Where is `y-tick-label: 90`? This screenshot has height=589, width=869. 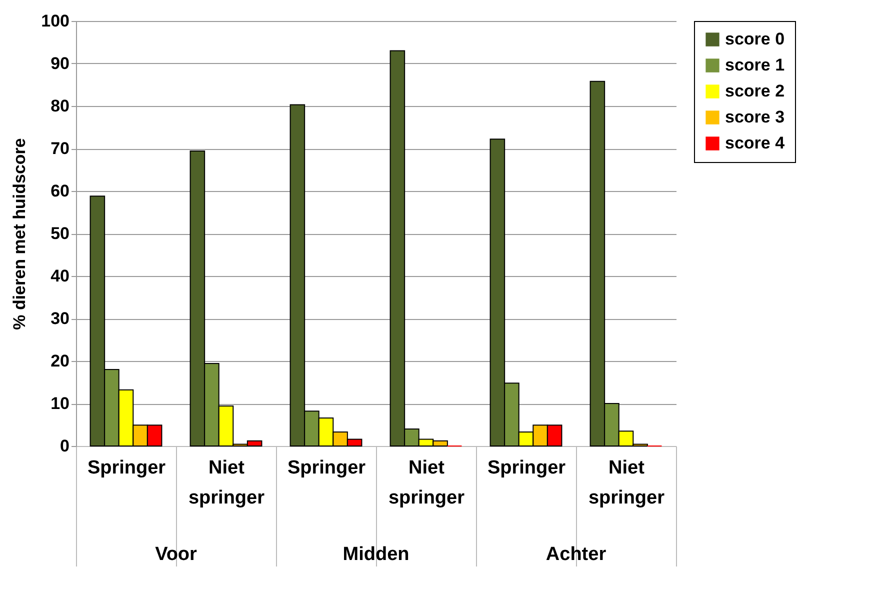 y-tick-label: 90 is located at coordinates (60, 63).